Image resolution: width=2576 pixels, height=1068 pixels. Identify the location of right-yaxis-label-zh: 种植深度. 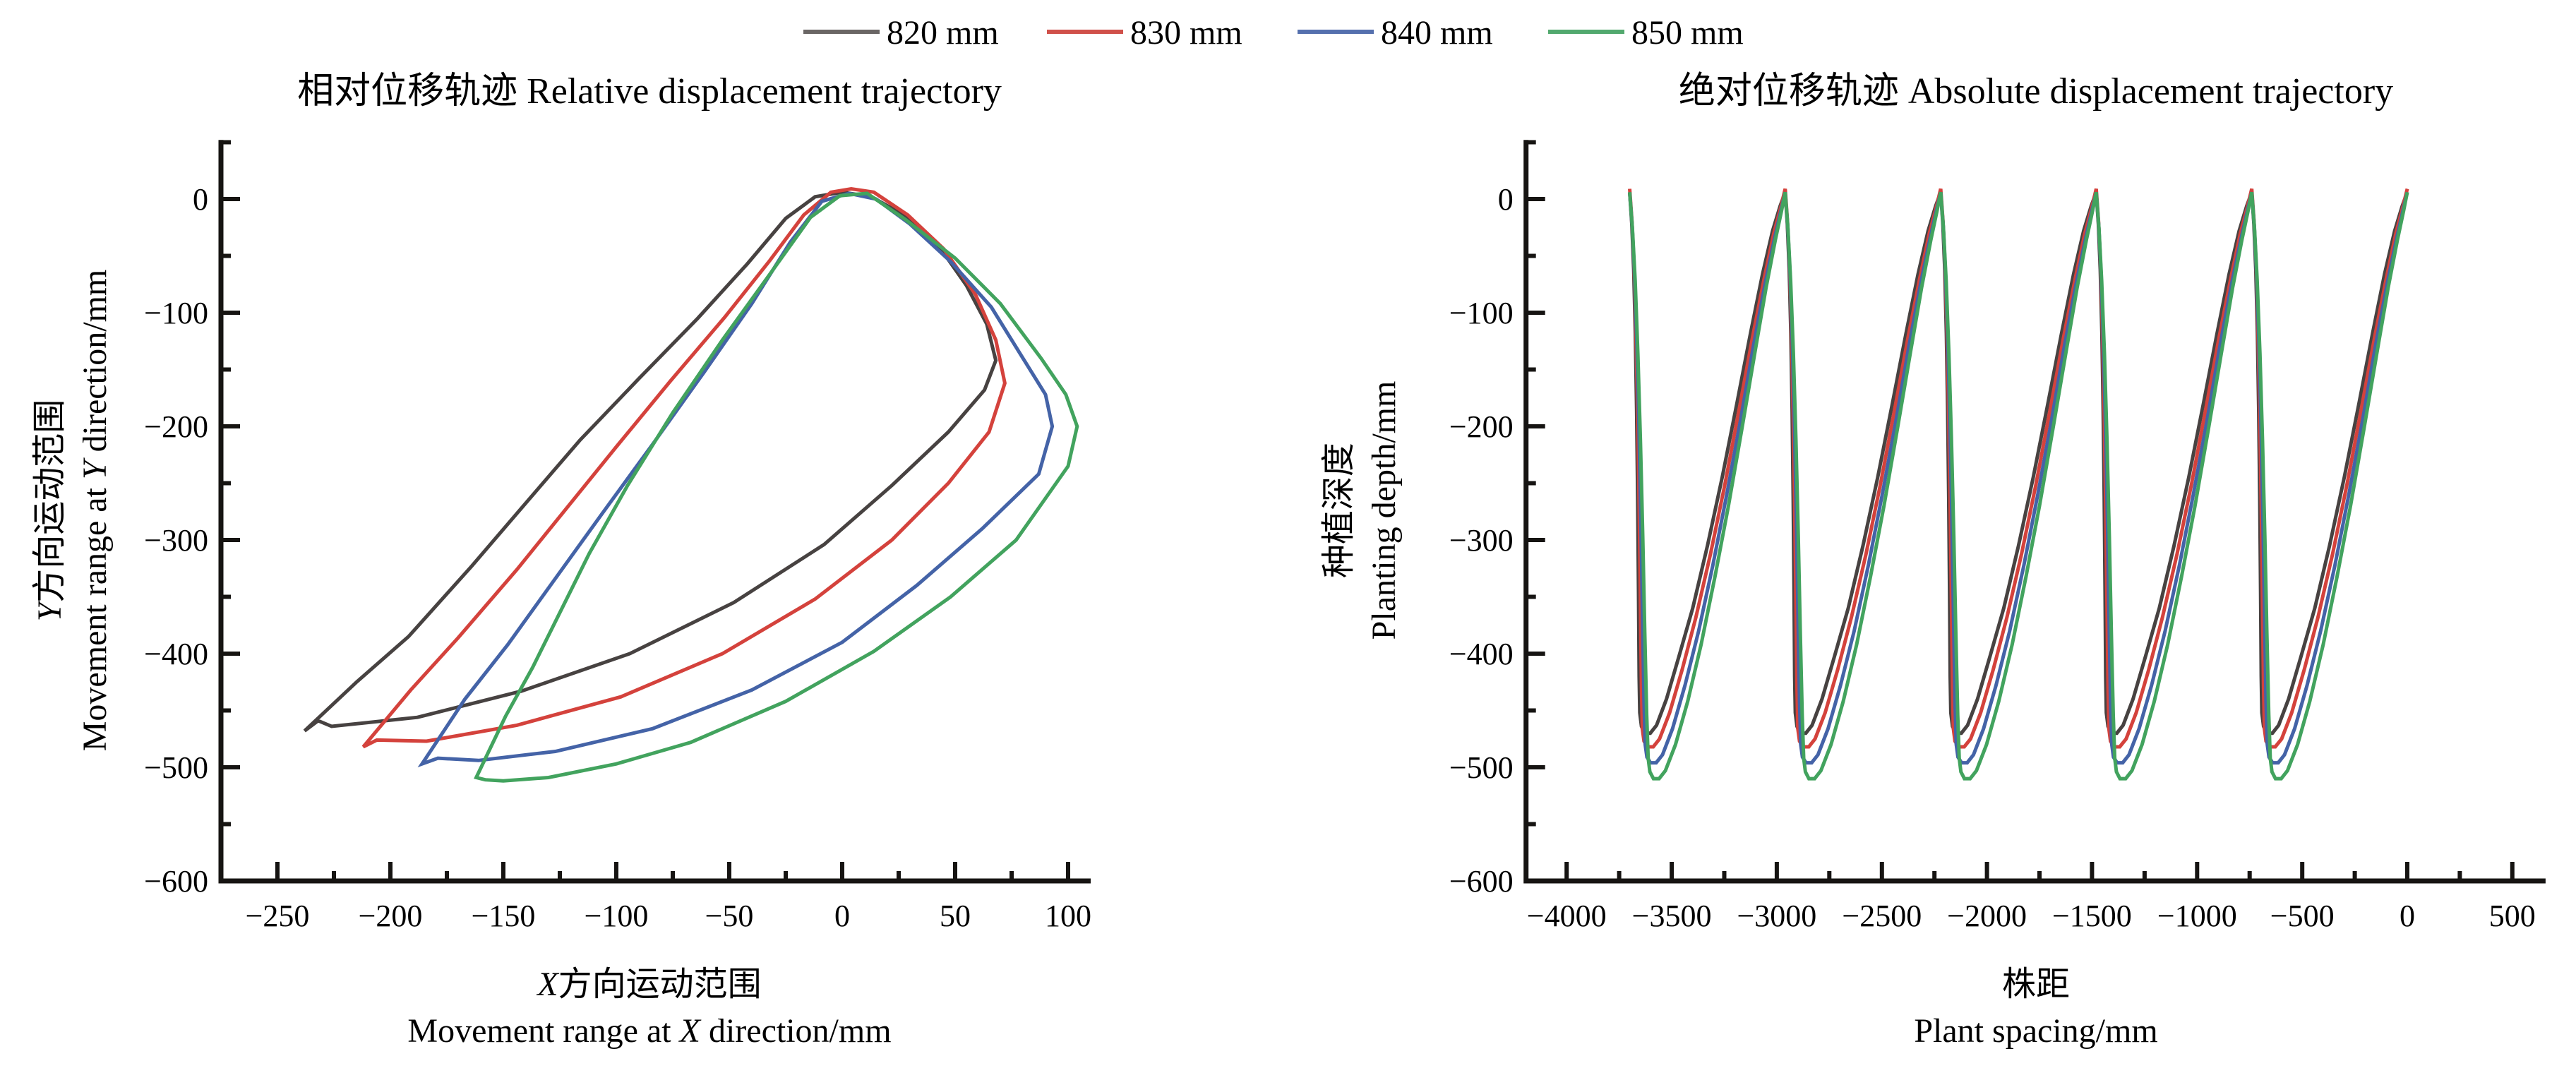
(1339, 511).